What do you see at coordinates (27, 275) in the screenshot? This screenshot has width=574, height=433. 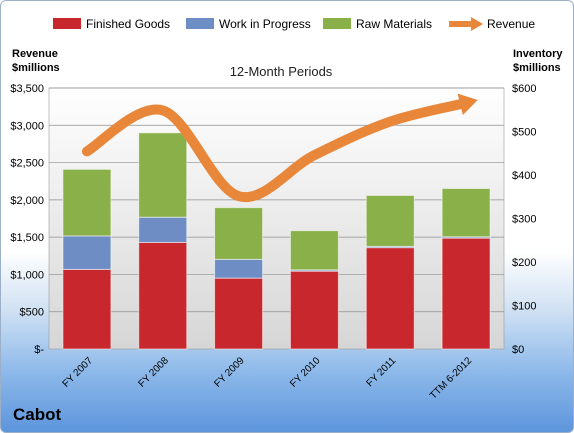 I see `left-tick-label: $1,000` at bounding box center [27, 275].